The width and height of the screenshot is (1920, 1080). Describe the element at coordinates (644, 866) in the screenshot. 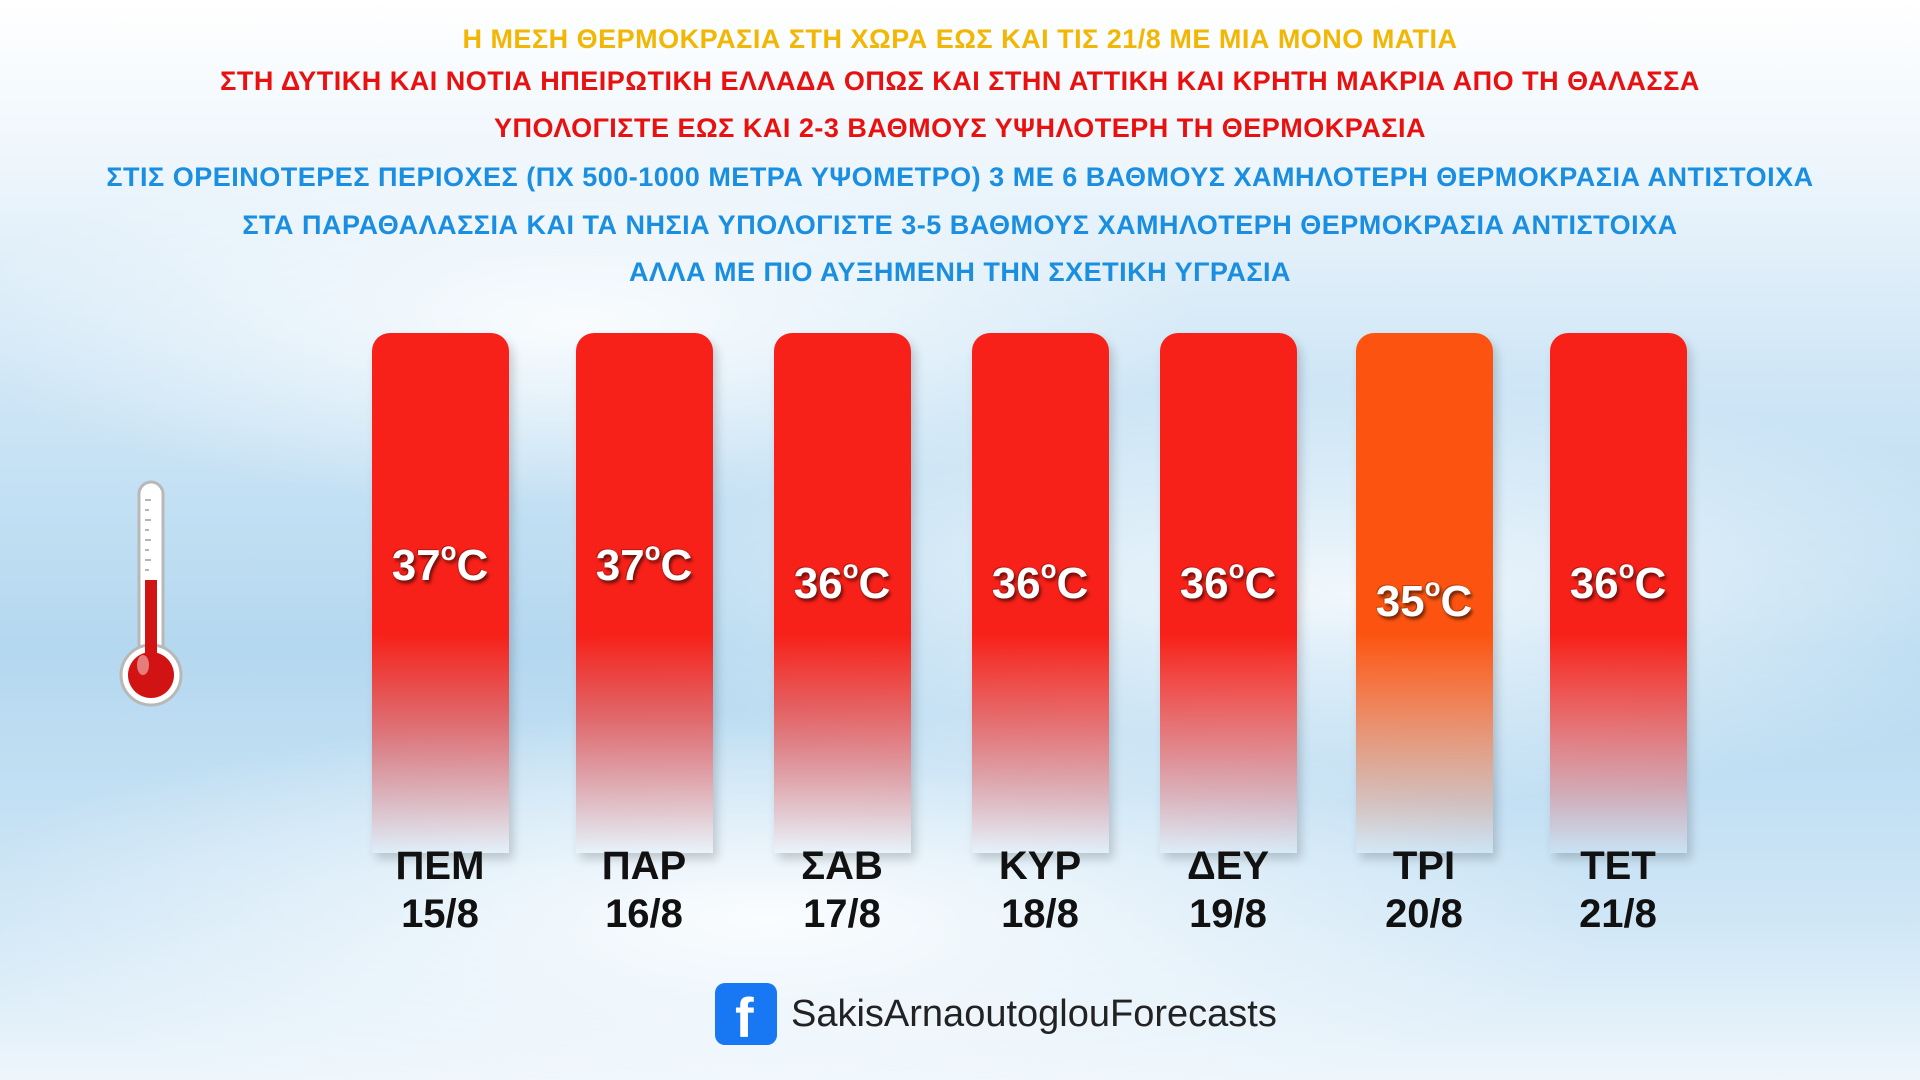

I see `day-name: ΠΑΡ` at that location.